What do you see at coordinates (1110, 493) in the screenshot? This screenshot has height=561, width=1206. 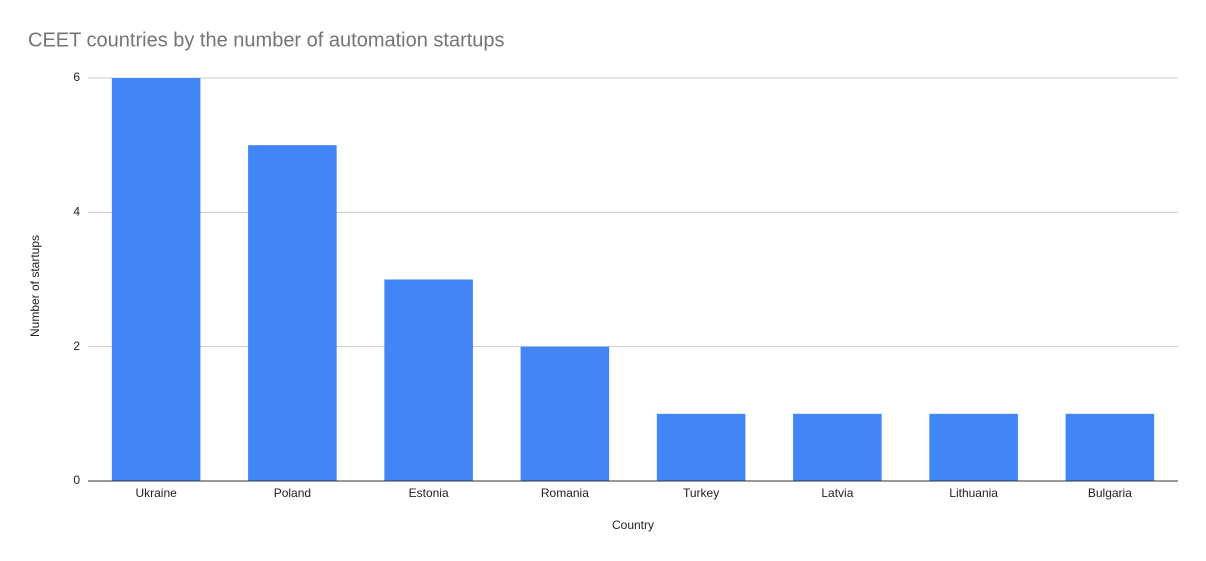 I see `x-tick-label: Bulgaria` at bounding box center [1110, 493].